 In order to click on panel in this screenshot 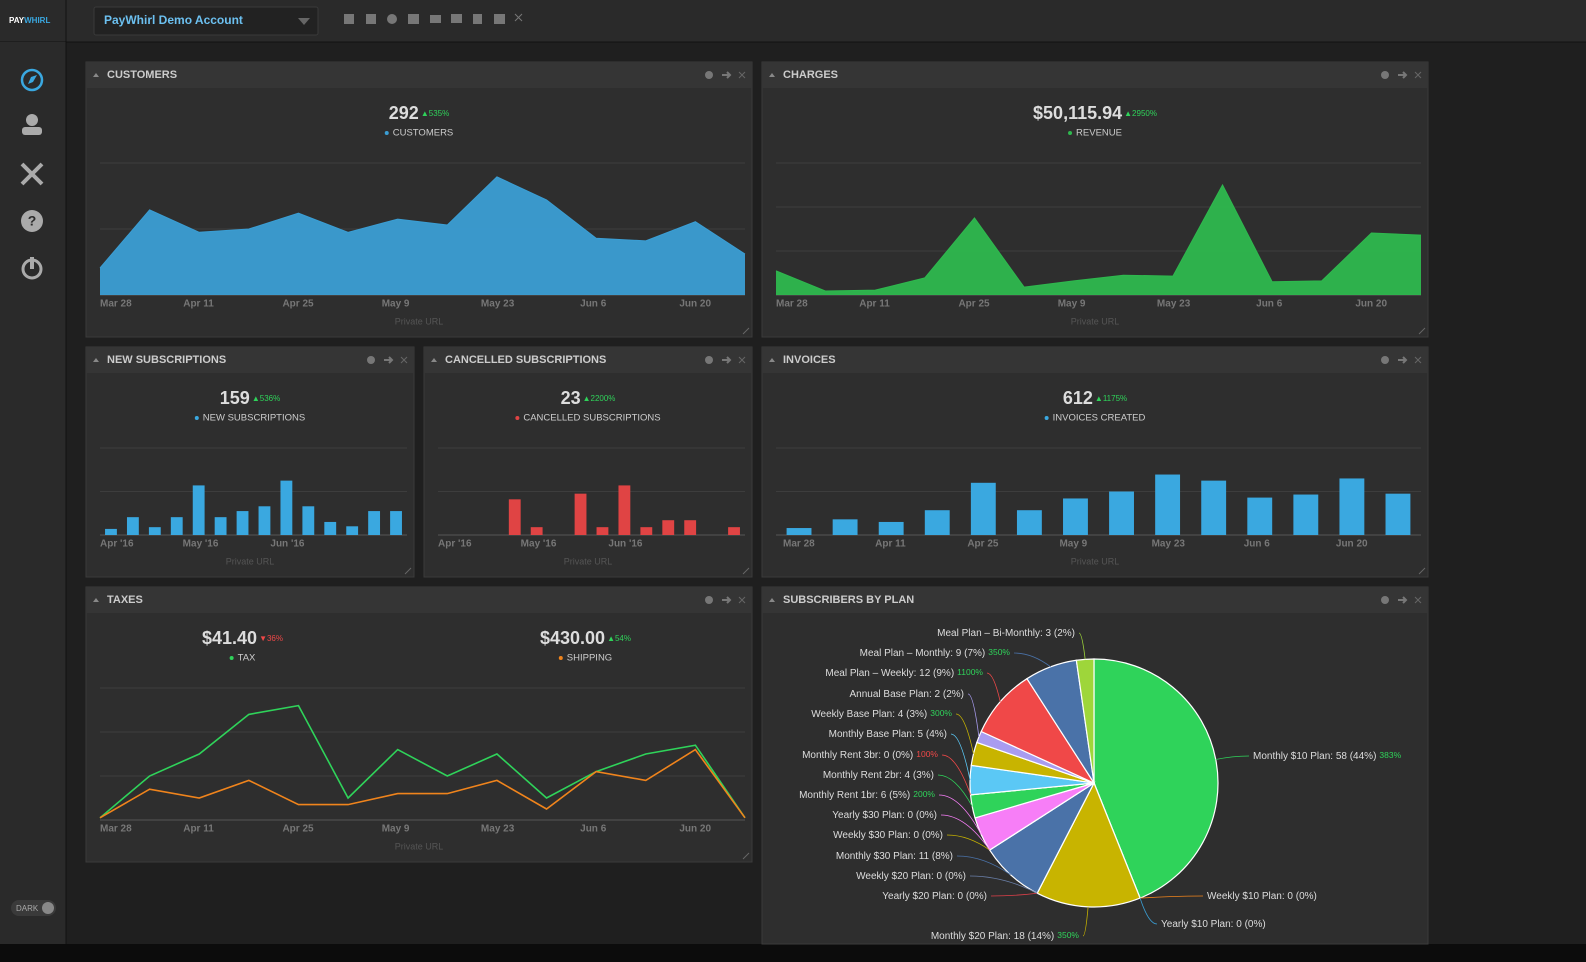, I will do `click(419, 724)`.